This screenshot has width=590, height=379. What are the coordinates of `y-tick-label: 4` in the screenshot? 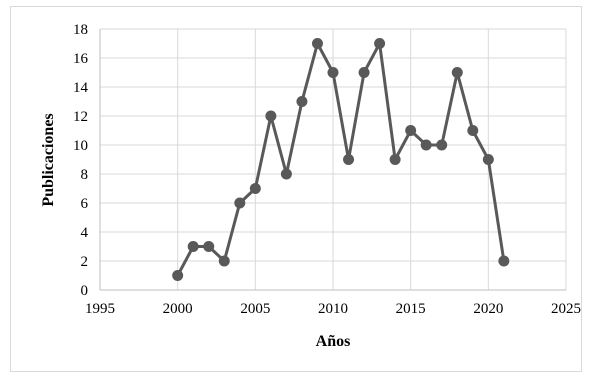 It's located at (85, 233).